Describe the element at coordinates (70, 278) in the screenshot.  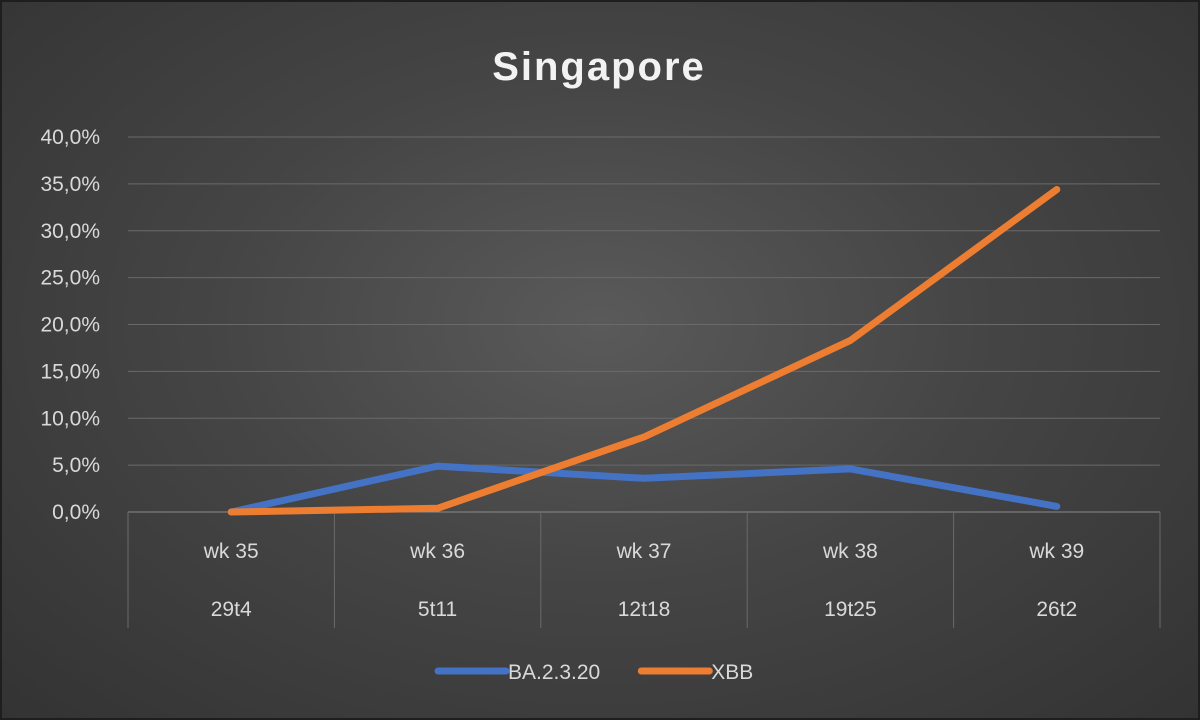
I see `y-tick-label: 25,0%` at that location.